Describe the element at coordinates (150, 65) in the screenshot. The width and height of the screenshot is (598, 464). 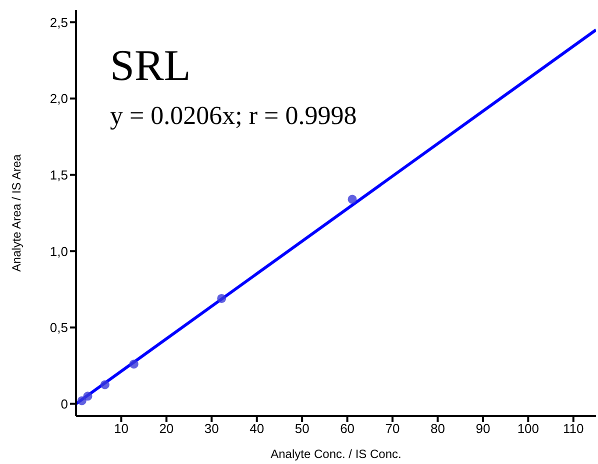
I see `annotation: SRL` at that location.